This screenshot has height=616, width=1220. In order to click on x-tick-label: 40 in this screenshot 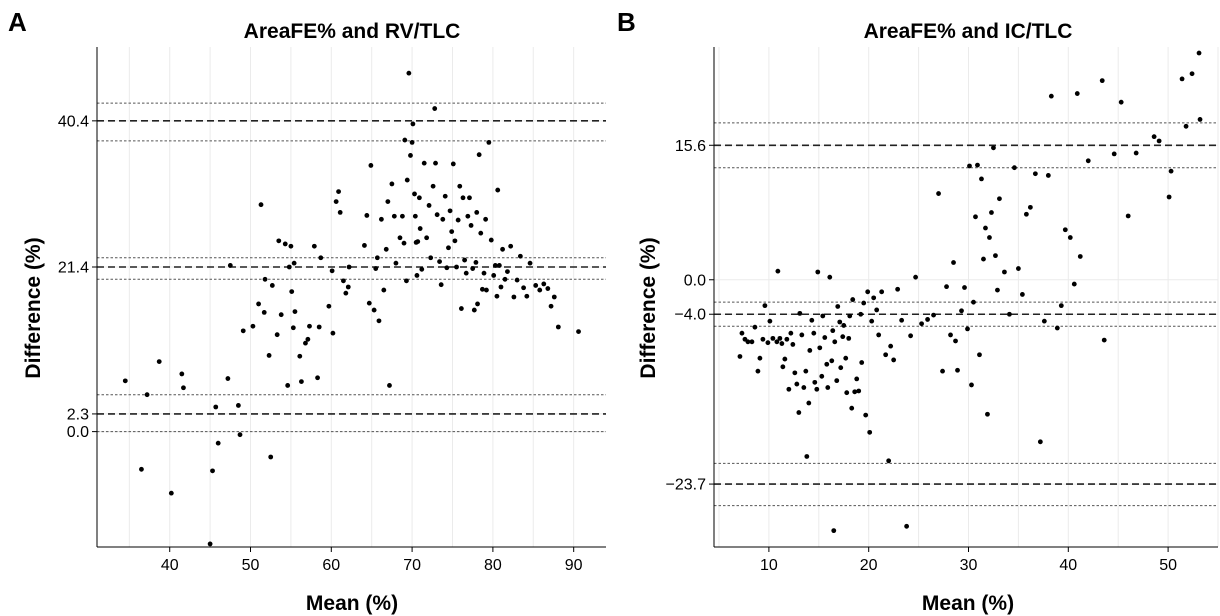, I will do `click(1068, 565)`.